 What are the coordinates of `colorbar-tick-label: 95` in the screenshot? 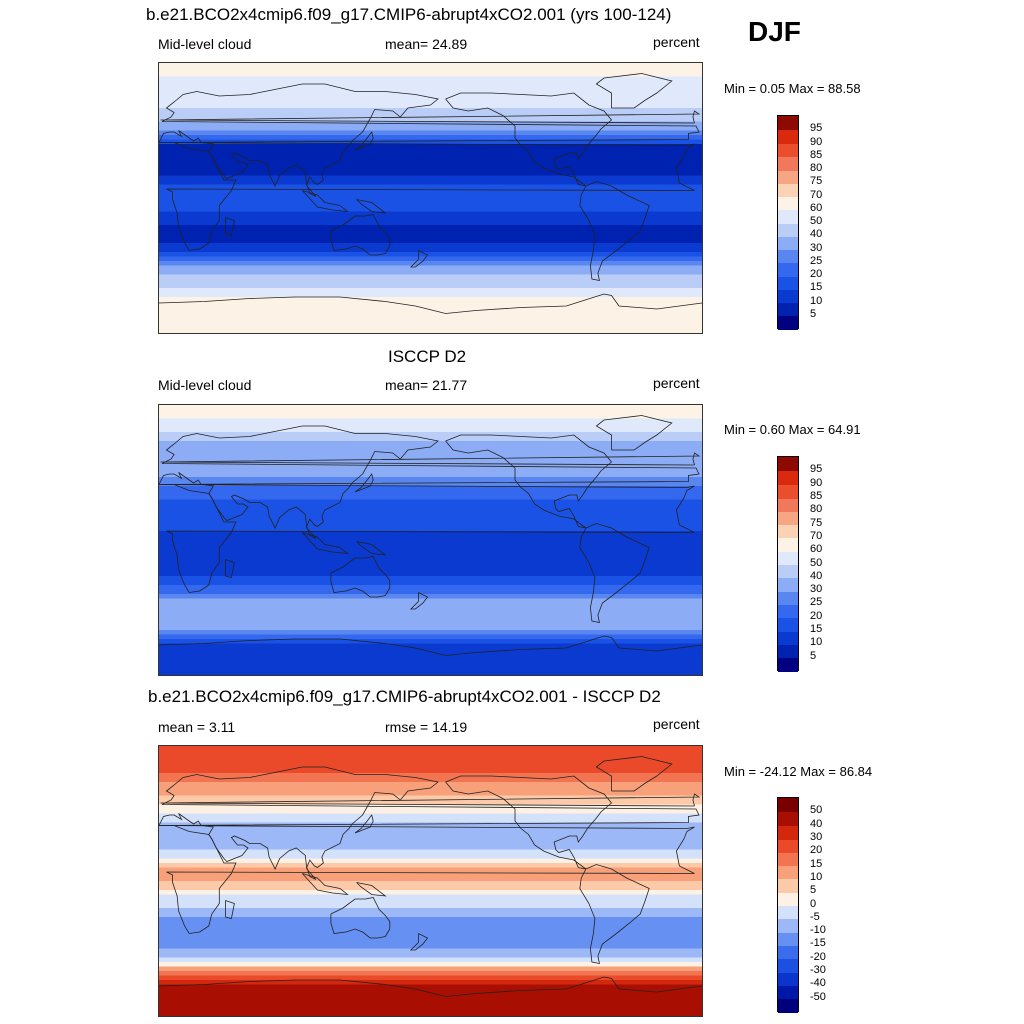 It's located at (816, 469).